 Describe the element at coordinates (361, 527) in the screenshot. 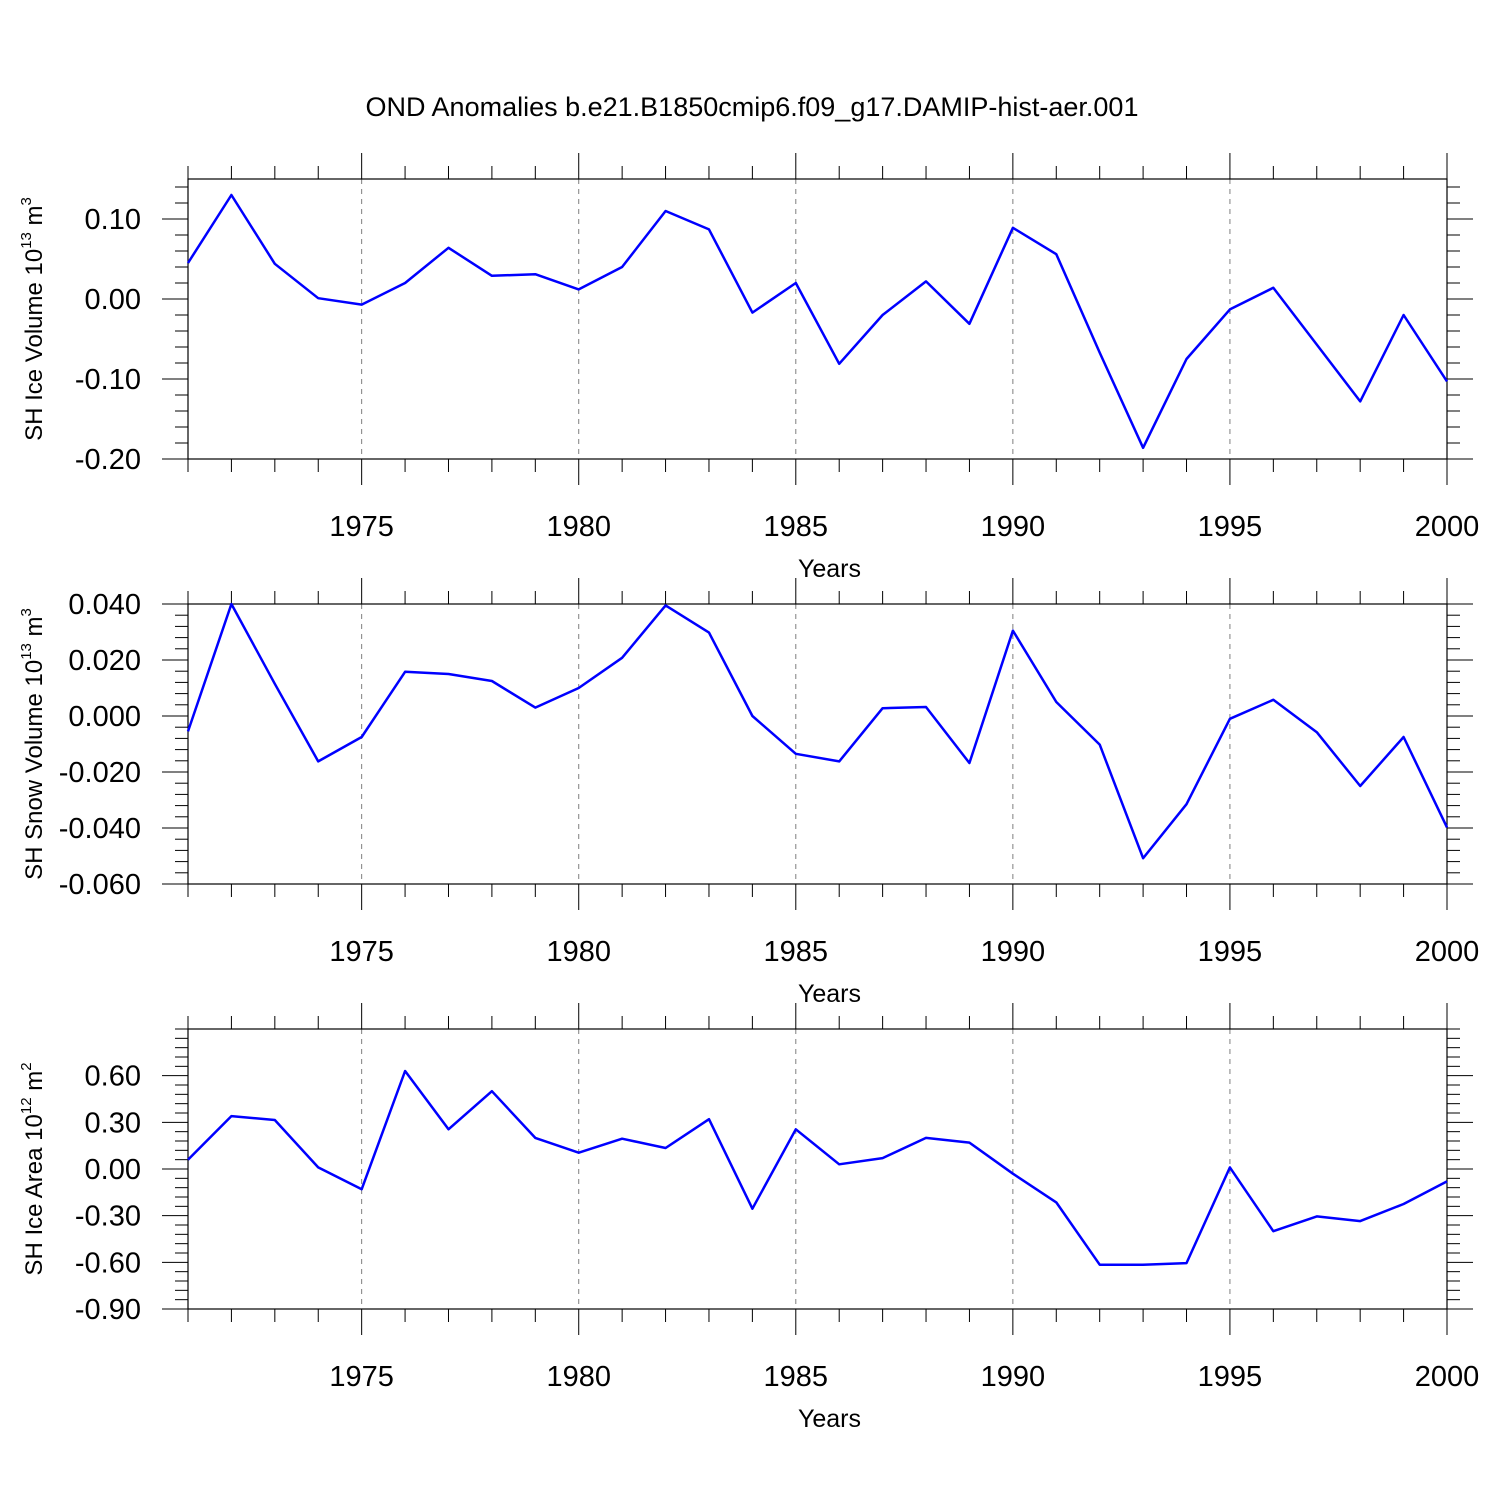

I see `x-tick-label: 1975` at that location.